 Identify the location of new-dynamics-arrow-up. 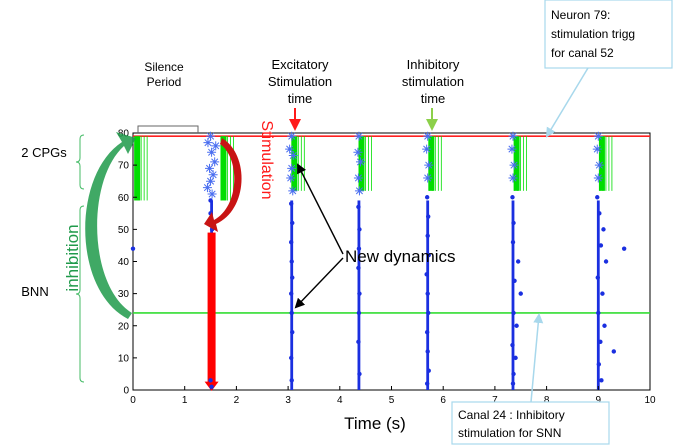
(320, 209).